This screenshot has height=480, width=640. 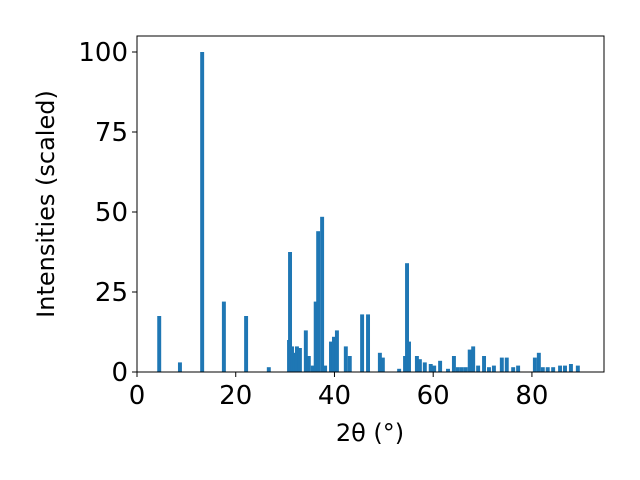 What do you see at coordinates (137, 396) in the screenshot?
I see `x-tick-label: 0` at bounding box center [137, 396].